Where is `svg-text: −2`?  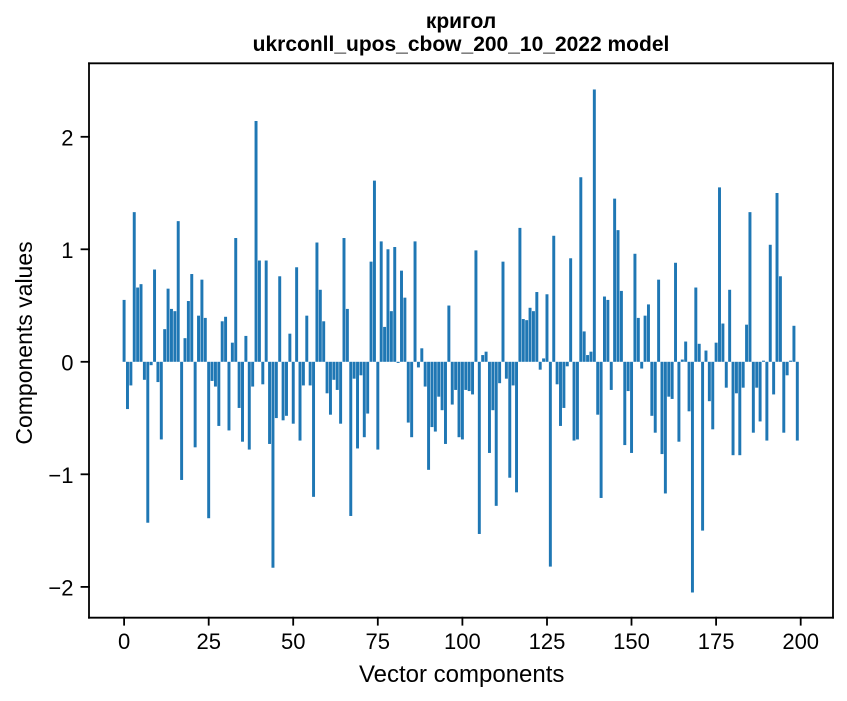
svg-text: −2 is located at coordinates (60, 587).